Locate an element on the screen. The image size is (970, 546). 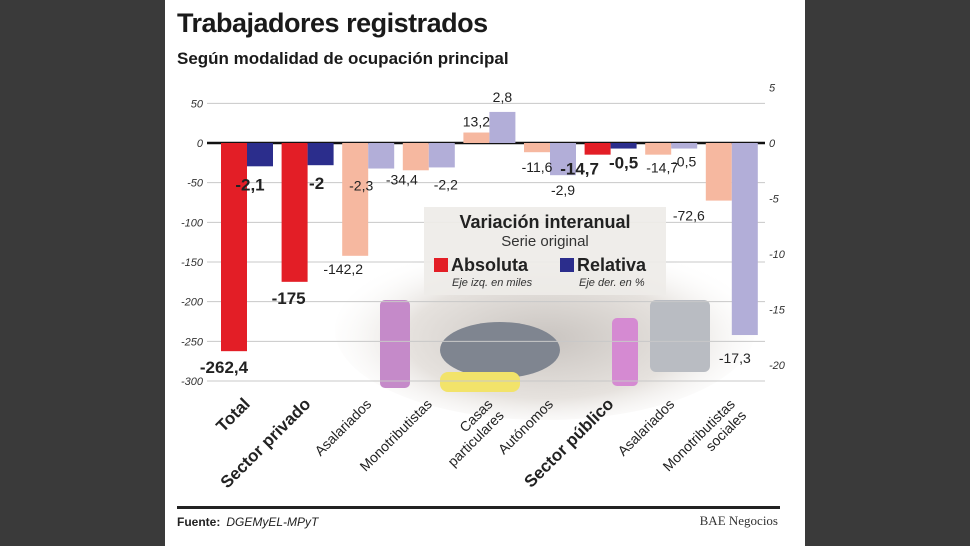
category-label: Total is located at coordinates (233, 414).